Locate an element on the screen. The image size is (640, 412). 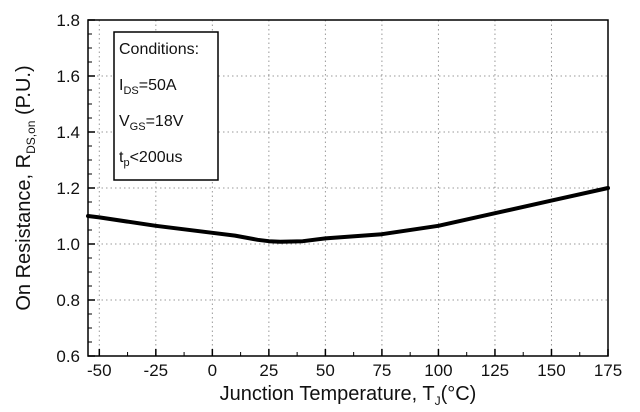
x-tick-label: 25 is located at coordinates (268, 370).